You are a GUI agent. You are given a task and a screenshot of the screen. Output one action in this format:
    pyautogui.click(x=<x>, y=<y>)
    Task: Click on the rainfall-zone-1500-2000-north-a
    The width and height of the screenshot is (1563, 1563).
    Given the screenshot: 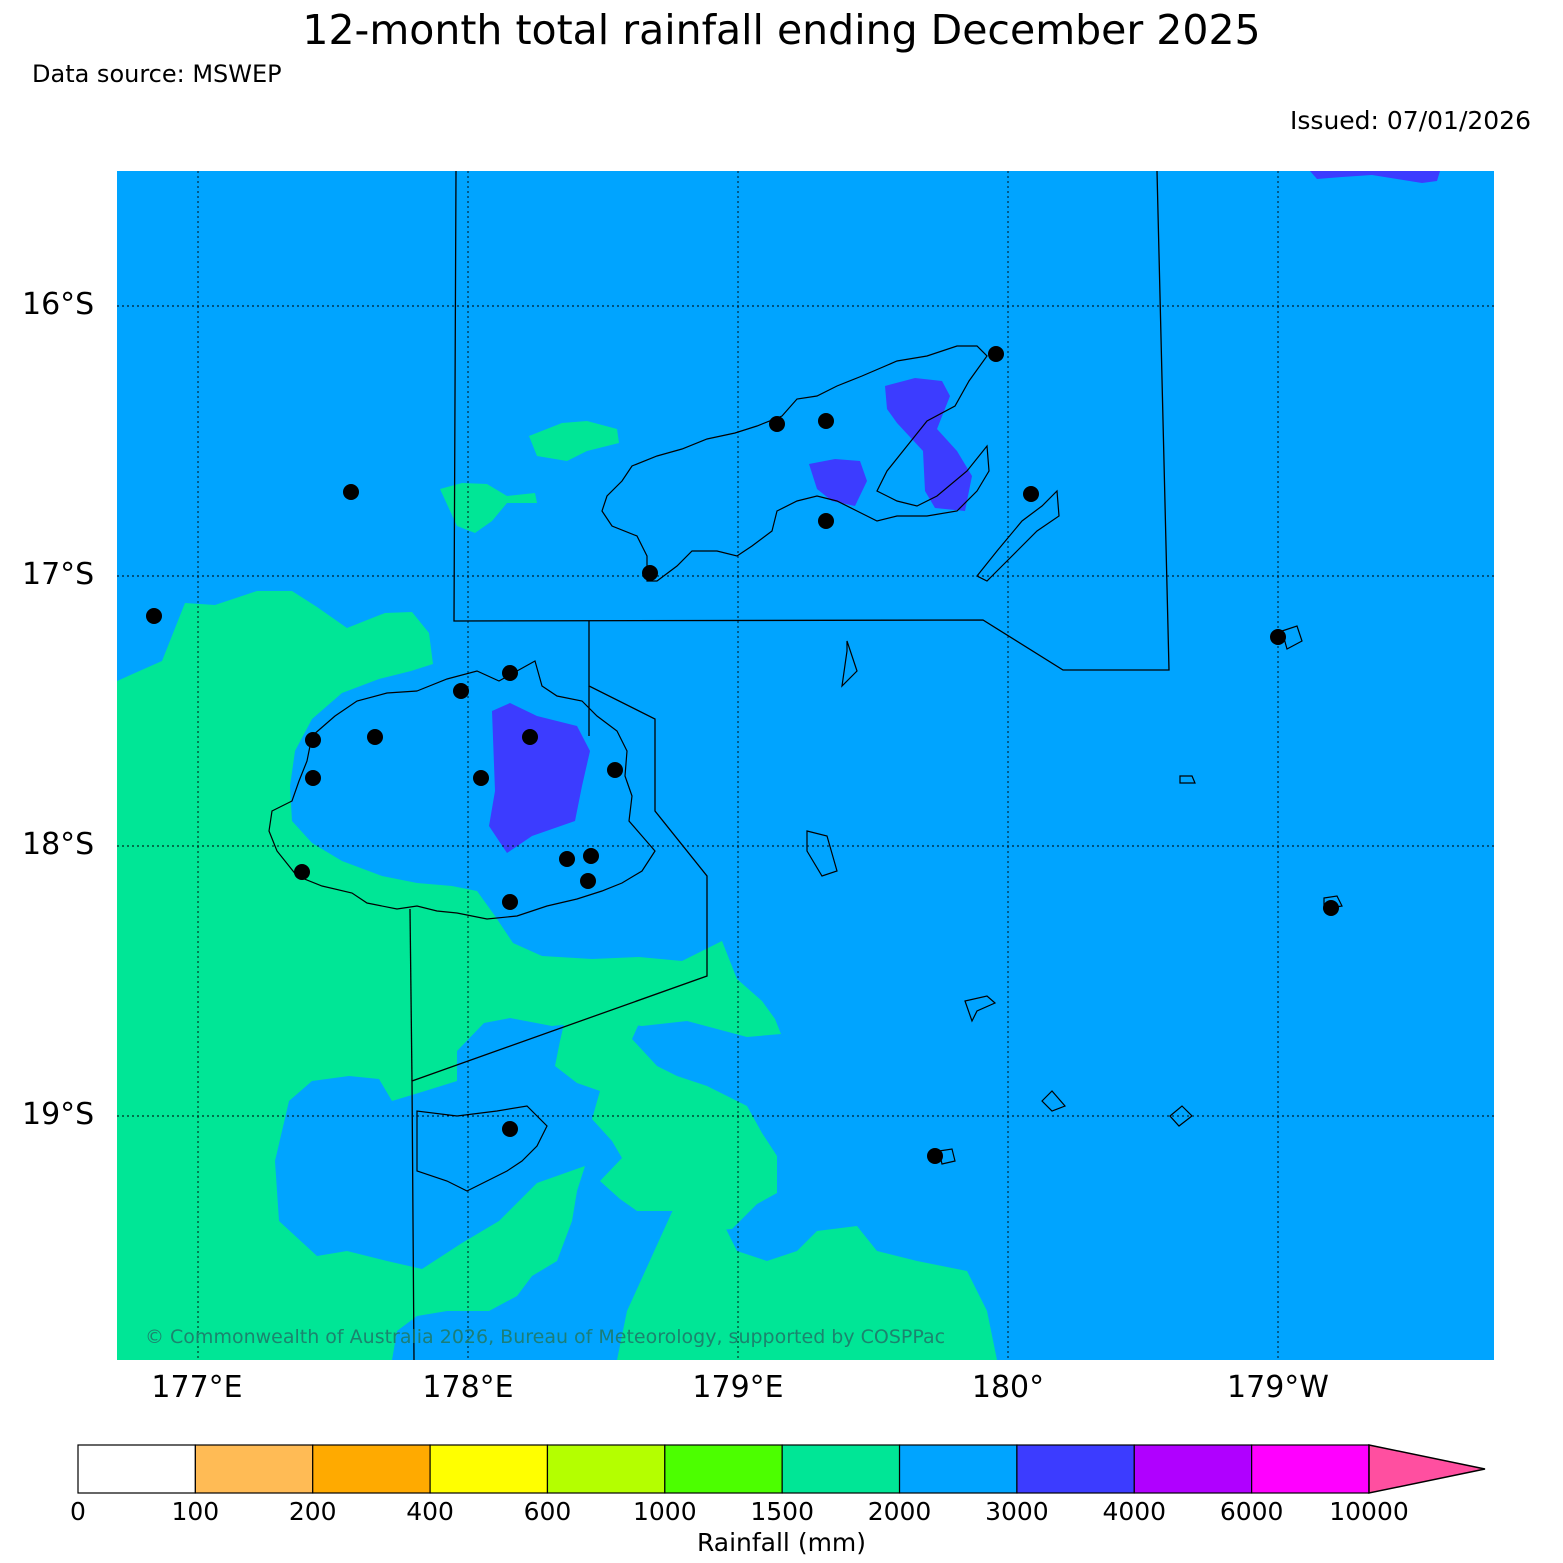 What is the action you would take?
    pyautogui.click(x=574, y=441)
    